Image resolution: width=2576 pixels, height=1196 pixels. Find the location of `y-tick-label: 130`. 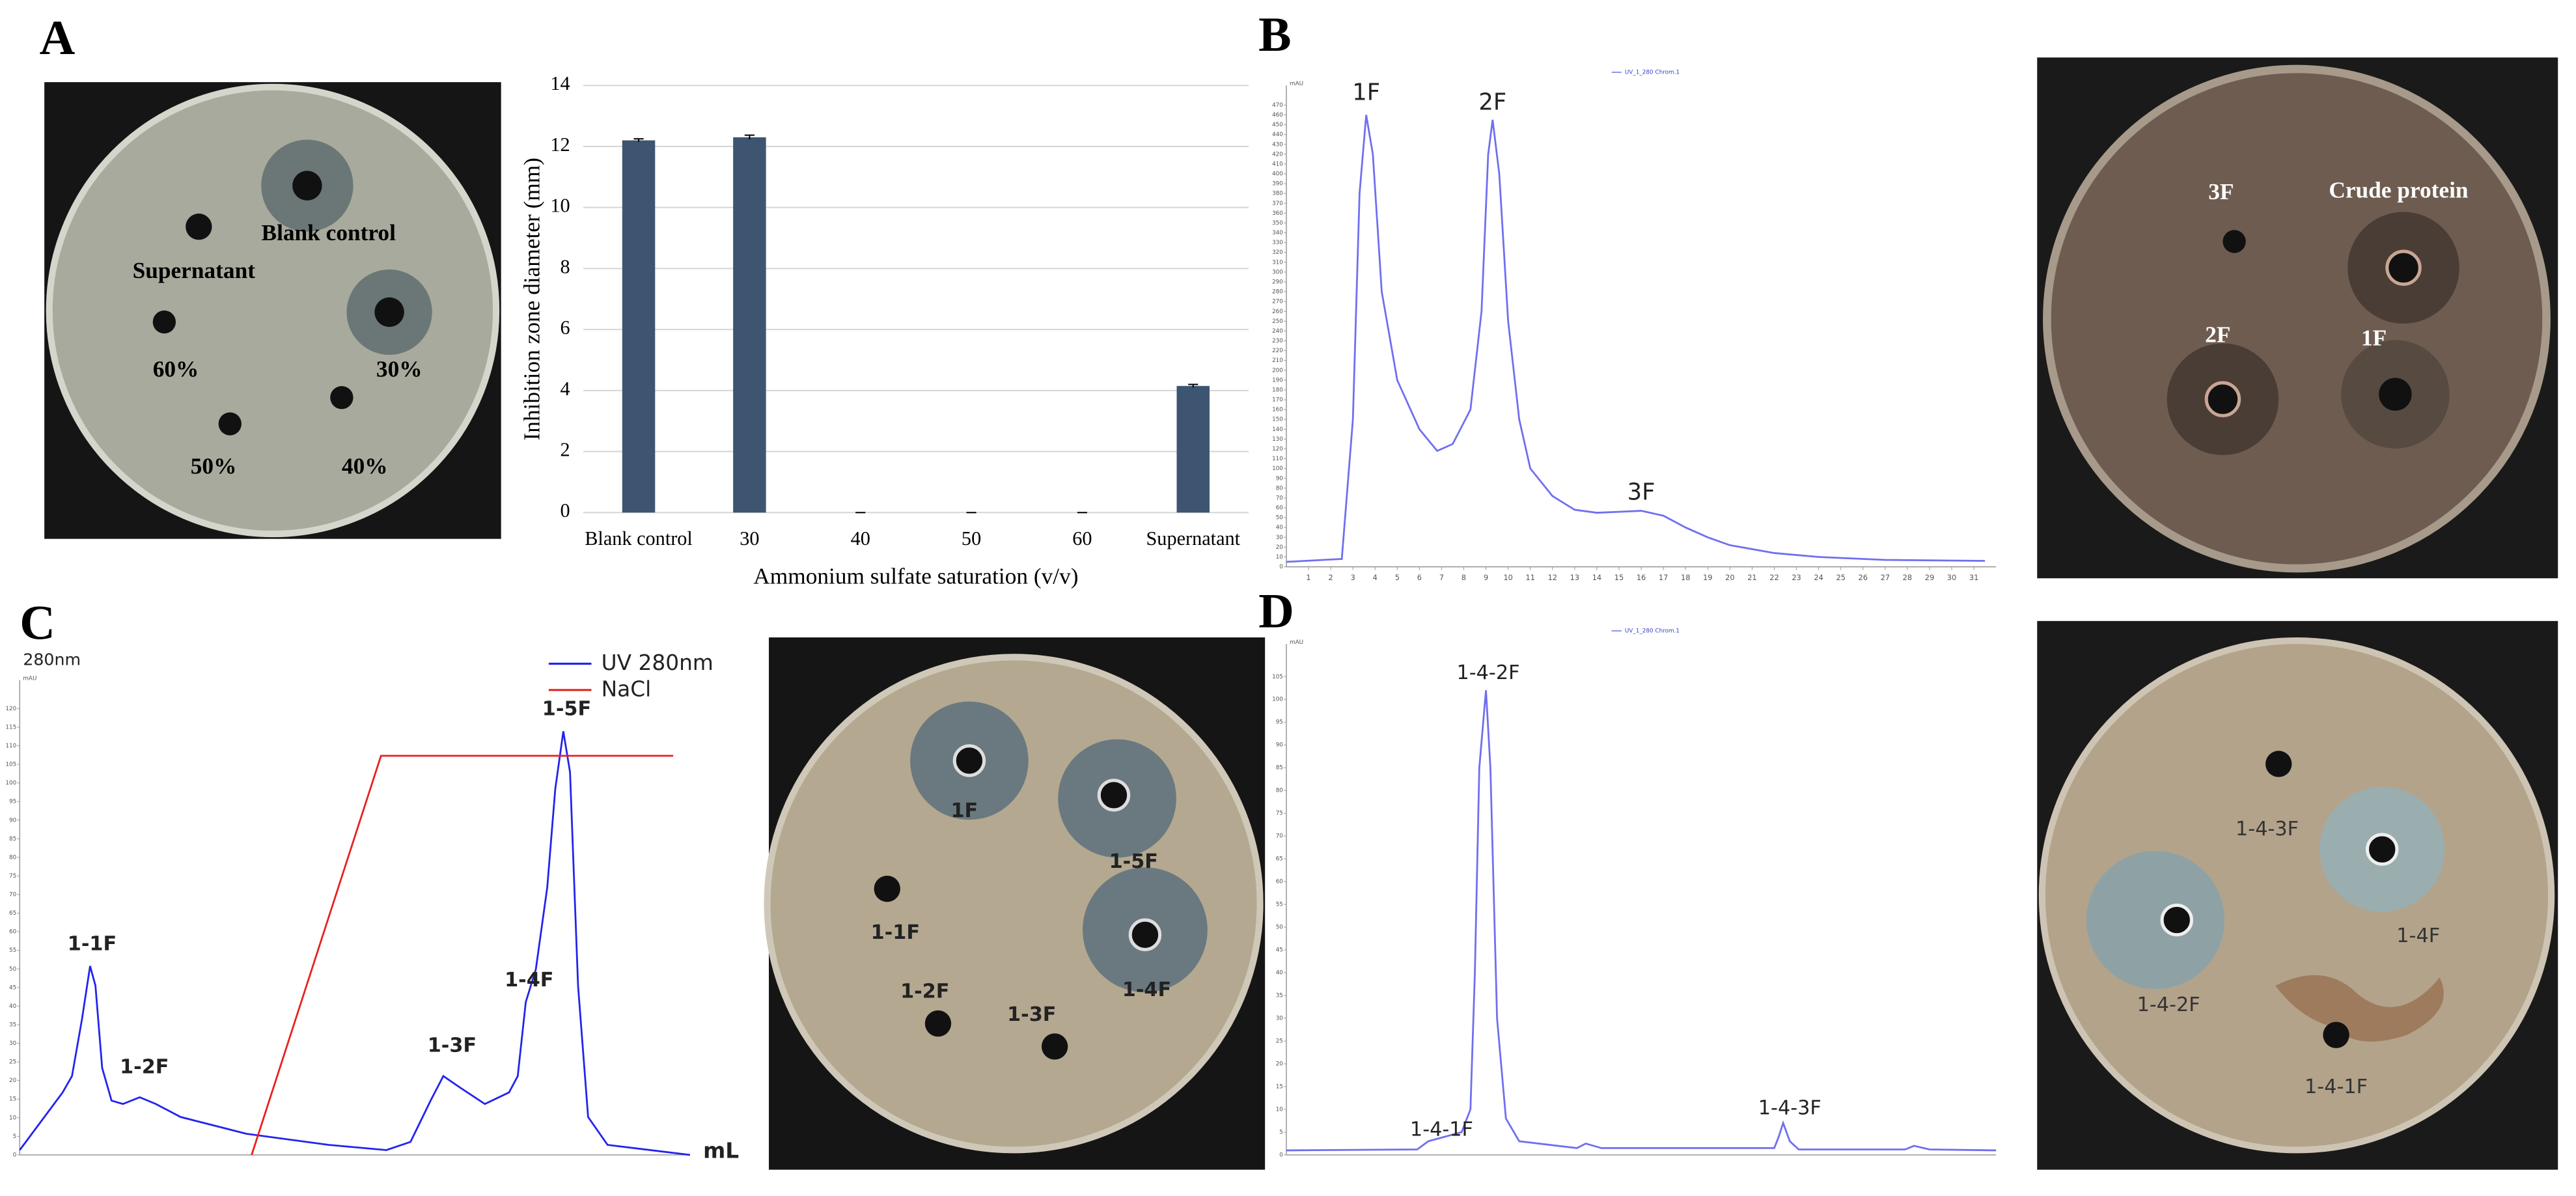

y-tick-label: 130 is located at coordinates (1277, 440).